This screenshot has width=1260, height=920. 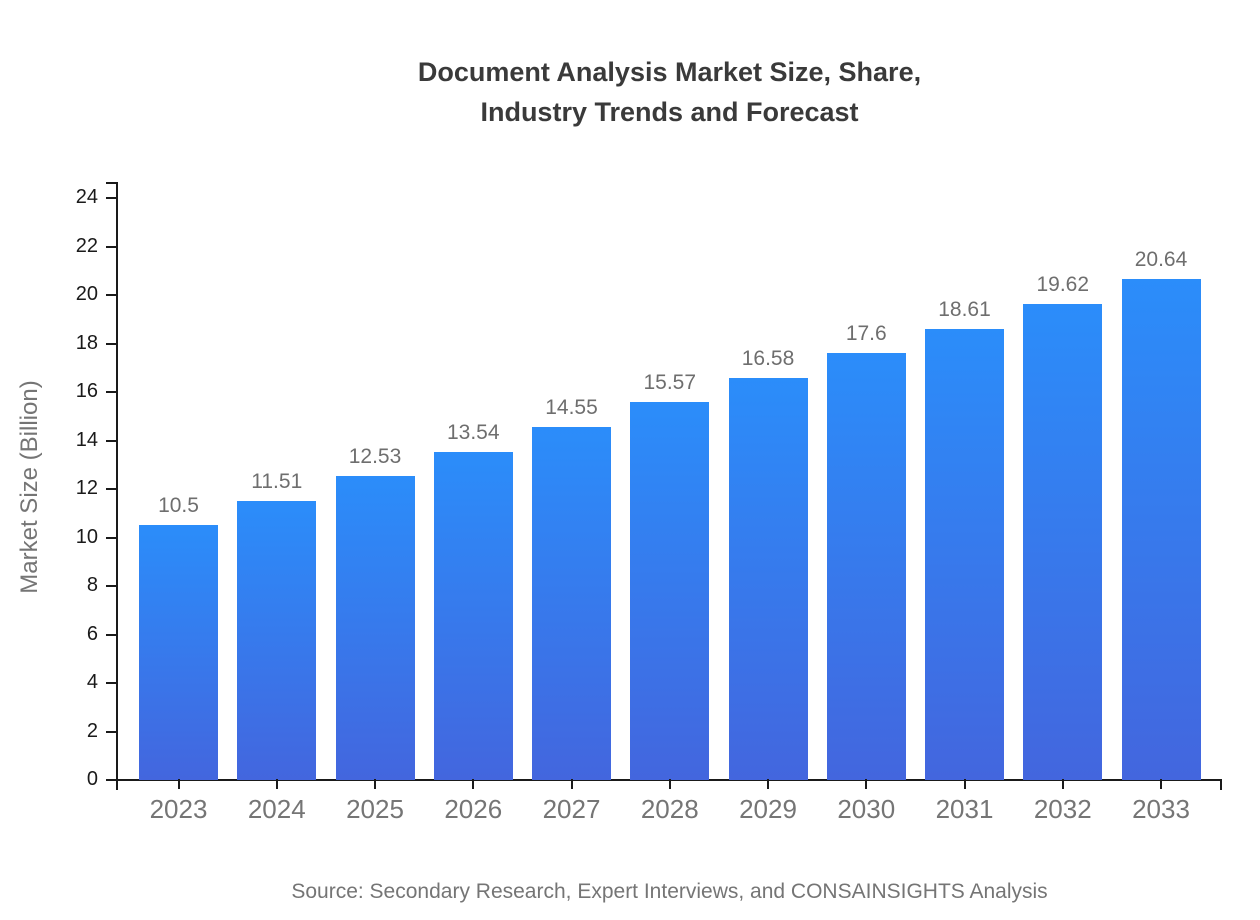 I want to click on x-tick-label-2033: 2033, so click(x=1161, y=809).